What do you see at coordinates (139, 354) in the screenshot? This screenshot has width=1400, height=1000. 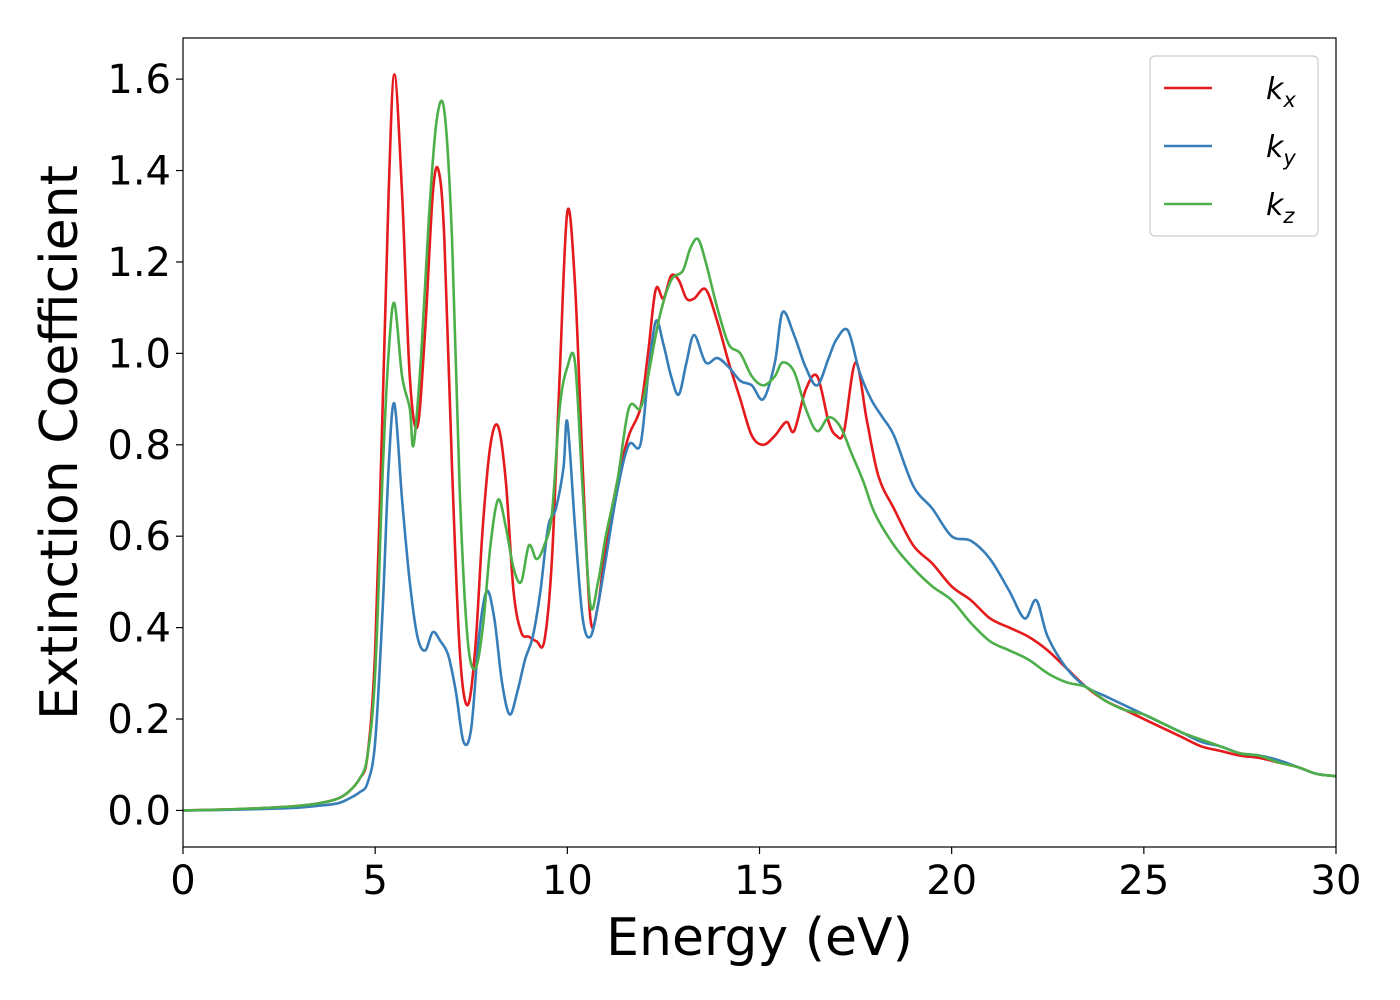 I see `y-tick-label: 1.0` at bounding box center [139, 354].